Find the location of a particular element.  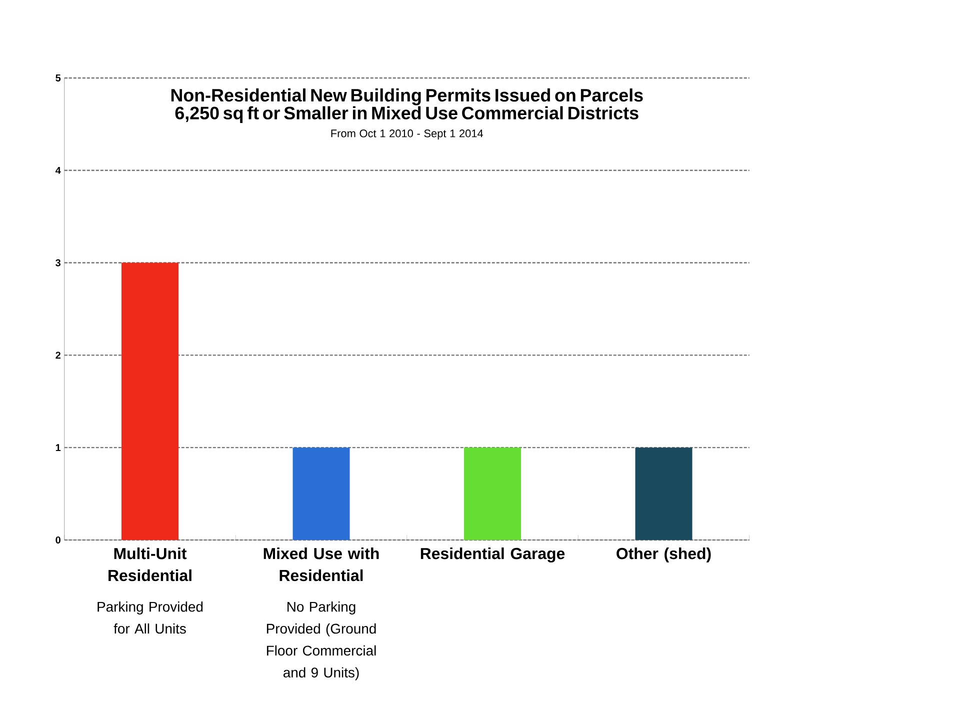

y-tick-label: 3 is located at coordinates (58, 262).